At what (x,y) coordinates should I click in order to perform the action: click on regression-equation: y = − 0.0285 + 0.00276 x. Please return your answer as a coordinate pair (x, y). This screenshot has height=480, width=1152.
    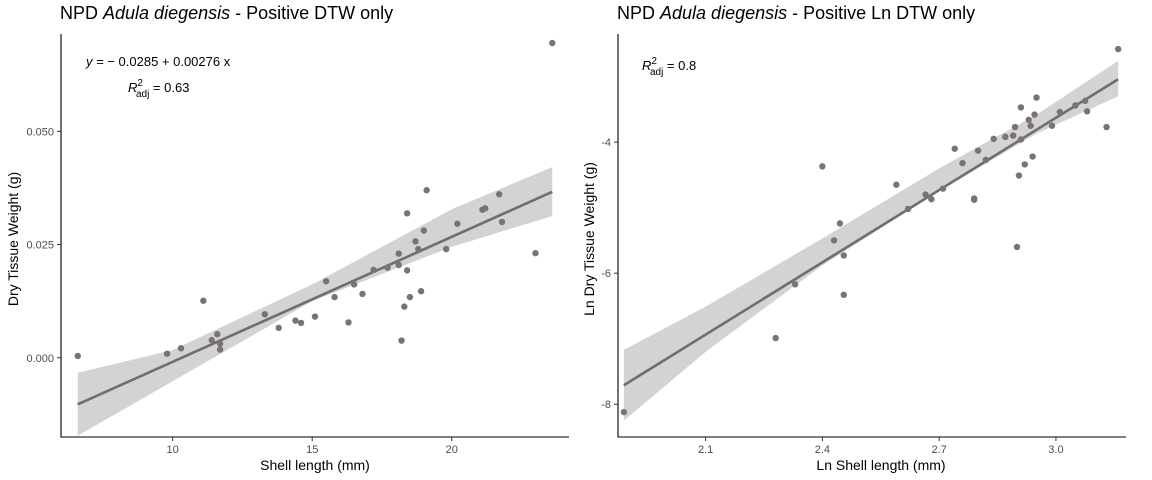
    Looking at the image, I should click on (158, 61).